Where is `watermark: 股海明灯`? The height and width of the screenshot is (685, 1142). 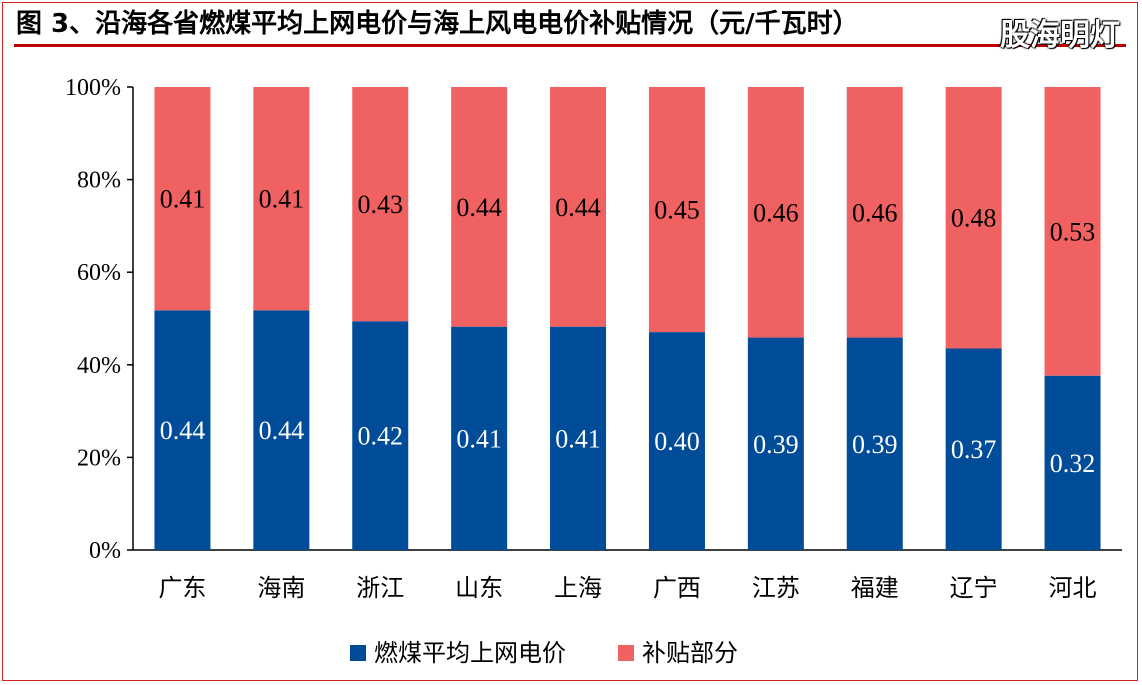 watermark: 股海明灯 is located at coordinates (1060, 35).